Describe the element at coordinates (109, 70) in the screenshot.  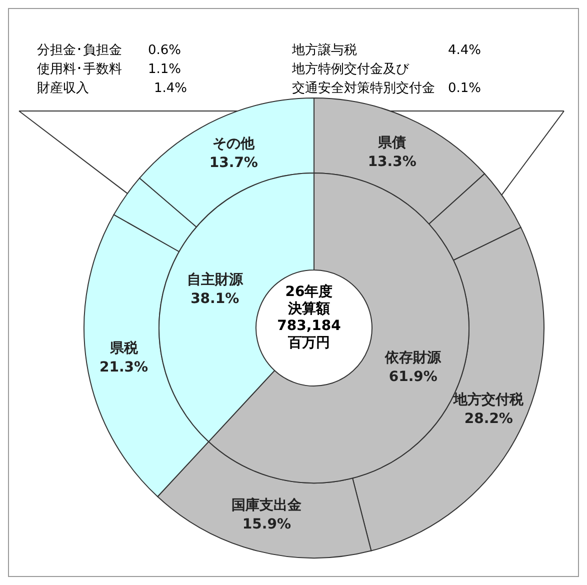
I see `text: 使用料･手数料 1.1%` at that location.